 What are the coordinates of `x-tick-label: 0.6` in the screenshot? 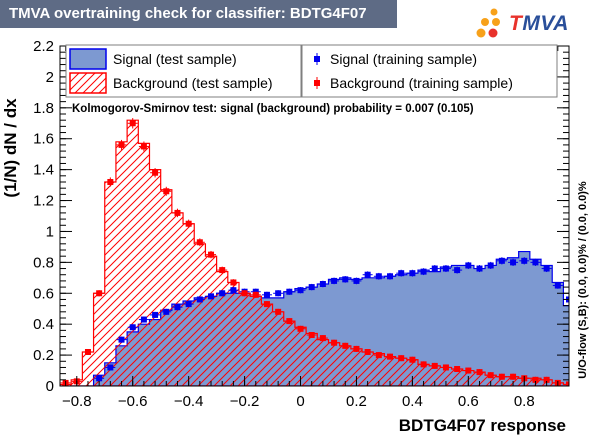 It's located at (468, 401).